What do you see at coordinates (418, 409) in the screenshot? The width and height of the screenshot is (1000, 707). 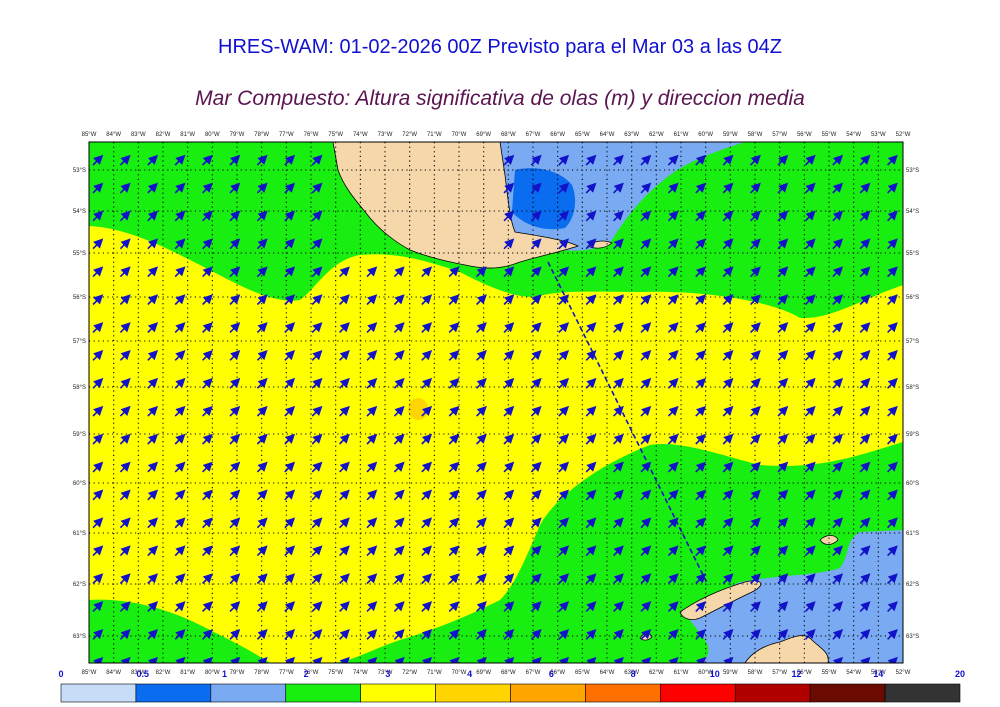 I see `wave-zone-4-6m` at bounding box center [418, 409].